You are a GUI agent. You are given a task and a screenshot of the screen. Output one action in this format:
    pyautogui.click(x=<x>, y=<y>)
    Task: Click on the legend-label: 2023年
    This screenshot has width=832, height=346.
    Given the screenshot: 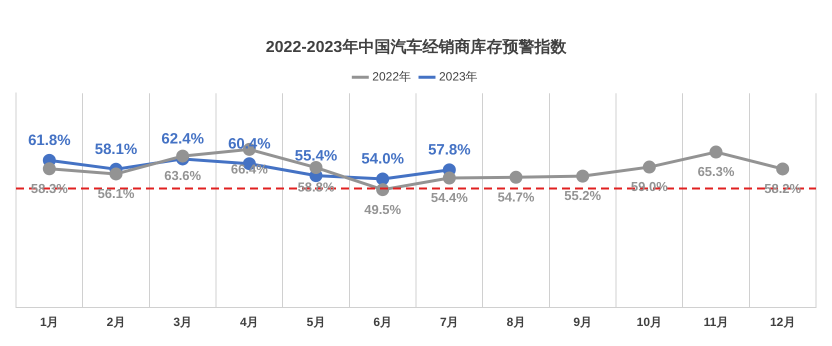 What is the action you would take?
    pyautogui.click(x=458, y=77)
    